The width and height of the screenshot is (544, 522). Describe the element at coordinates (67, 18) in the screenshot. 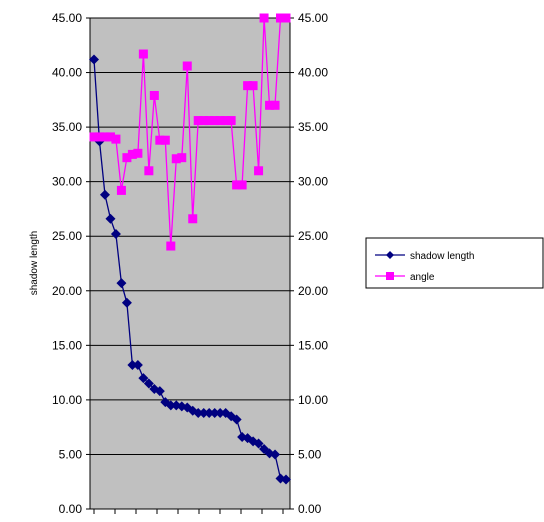

I see `left-tick-label: 45.00` at that location.